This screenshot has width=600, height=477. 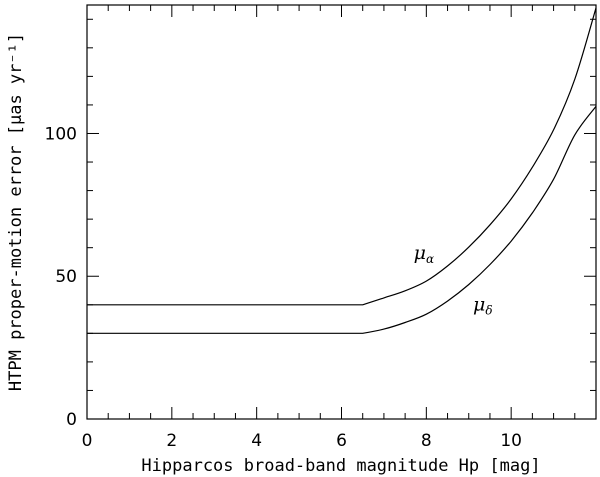 What do you see at coordinates (16, 212) in the screenshot?
I see `y-axis-label: HTPM proper-motion error [μas yr⁻¹]` at bounding box center [16, 212].